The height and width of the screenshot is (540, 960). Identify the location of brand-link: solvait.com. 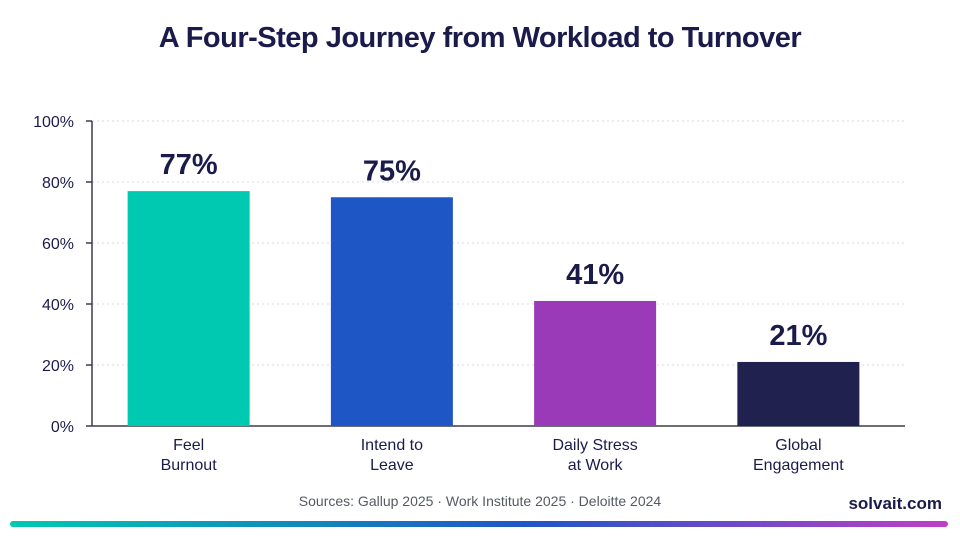
(895, 503).